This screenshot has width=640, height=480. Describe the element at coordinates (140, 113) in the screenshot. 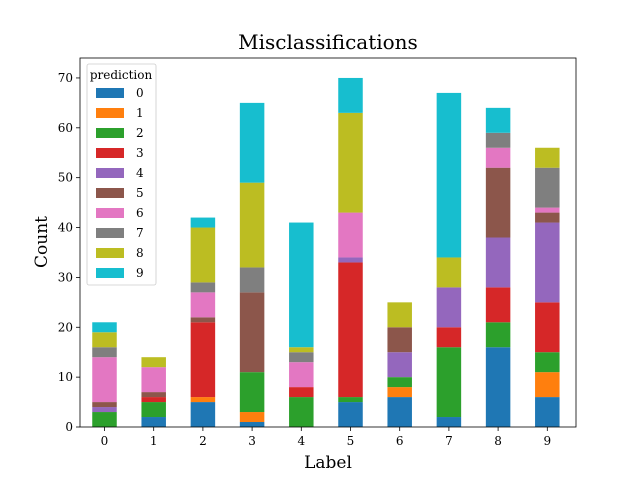

I see `legend-label: 1` at that location.